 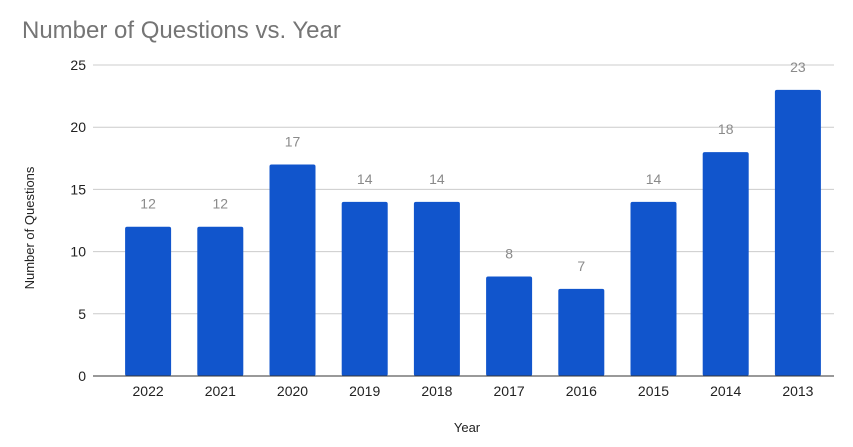 I want to click on bar-2018, so click(x=436, y=288).